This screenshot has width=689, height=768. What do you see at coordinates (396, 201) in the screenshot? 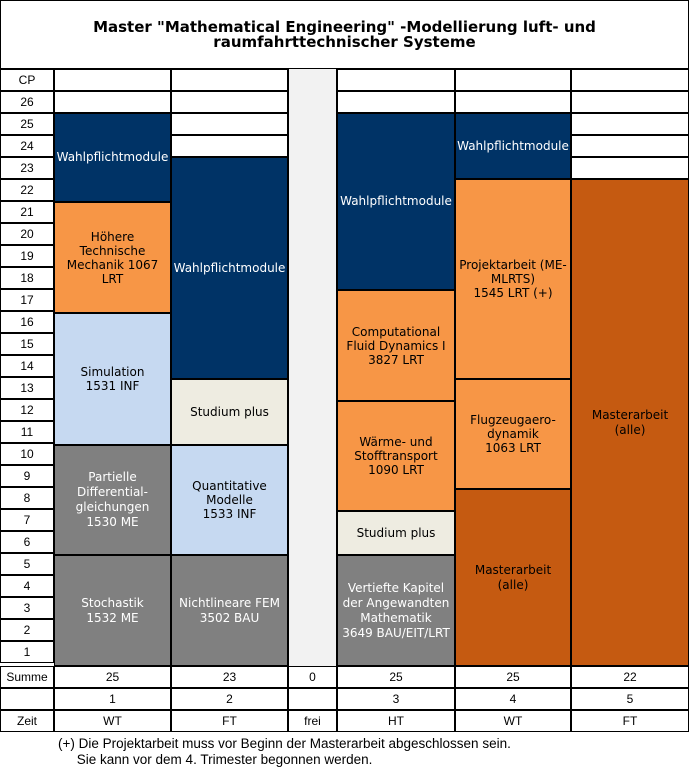
I see `module-c3-wahlpflicht: Wahlpflichtmodule` at bounding box center [396, 201].